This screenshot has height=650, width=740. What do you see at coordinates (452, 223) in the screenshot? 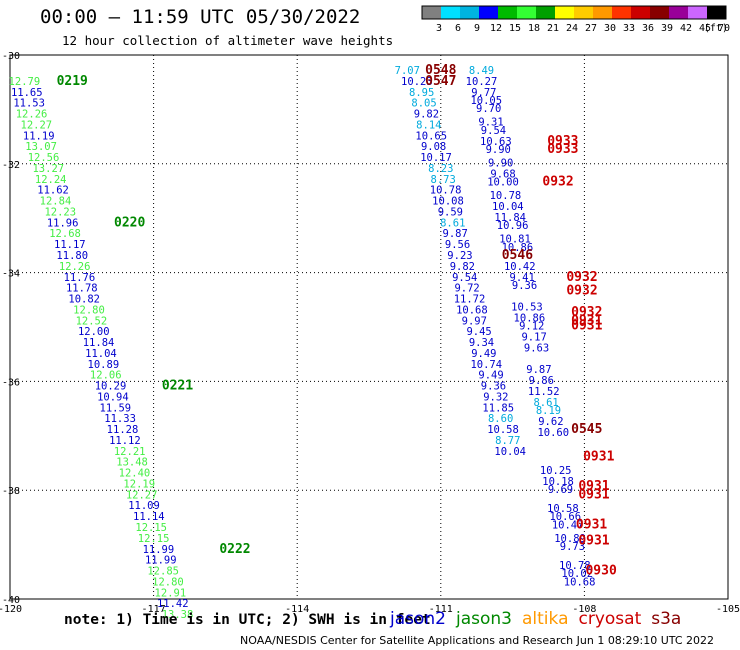
I see `wave-height-label: 8.61` at bounding box center [452, 223].